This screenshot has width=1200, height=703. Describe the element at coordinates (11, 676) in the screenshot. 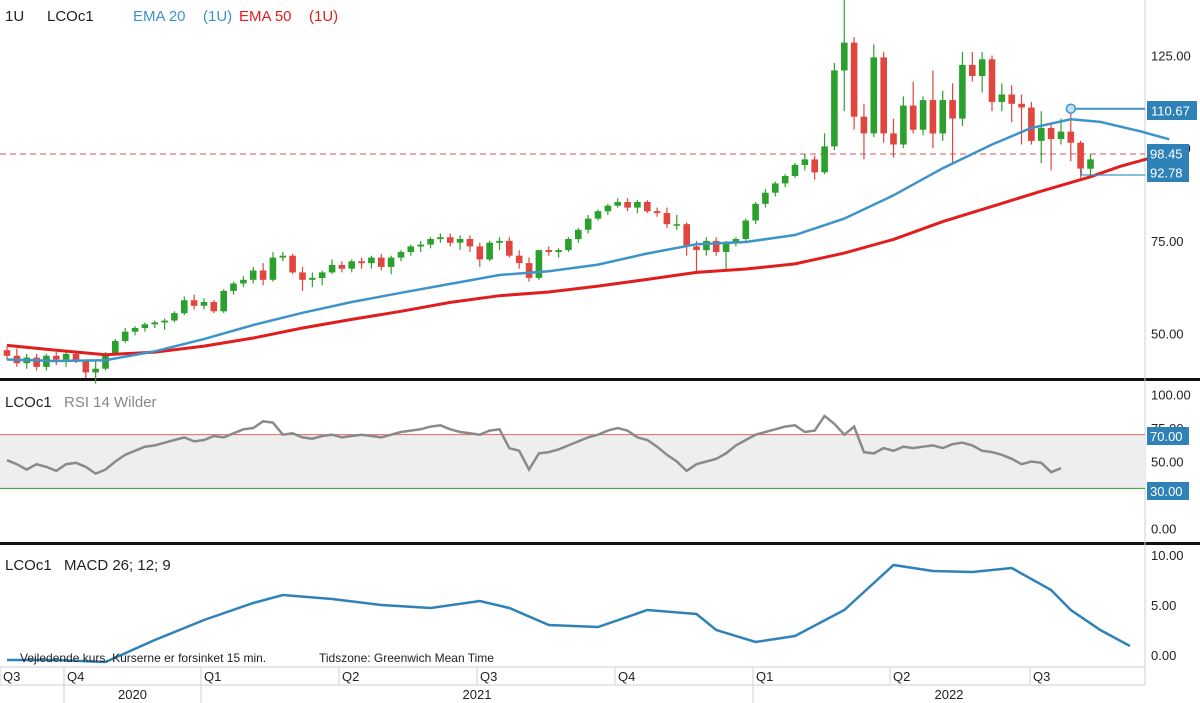

I see `quarter-label: Q3` at that location.